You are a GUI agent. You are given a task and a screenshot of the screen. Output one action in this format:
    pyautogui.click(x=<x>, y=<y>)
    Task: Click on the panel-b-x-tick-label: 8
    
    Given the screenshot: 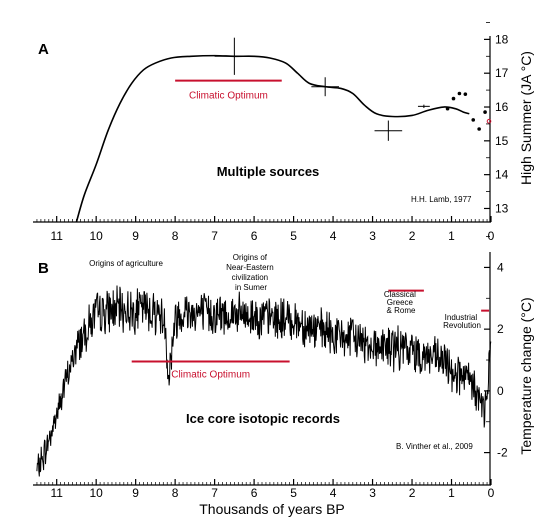 What is the action you would take?
    pyautogui.click(x=175, y=493)
    